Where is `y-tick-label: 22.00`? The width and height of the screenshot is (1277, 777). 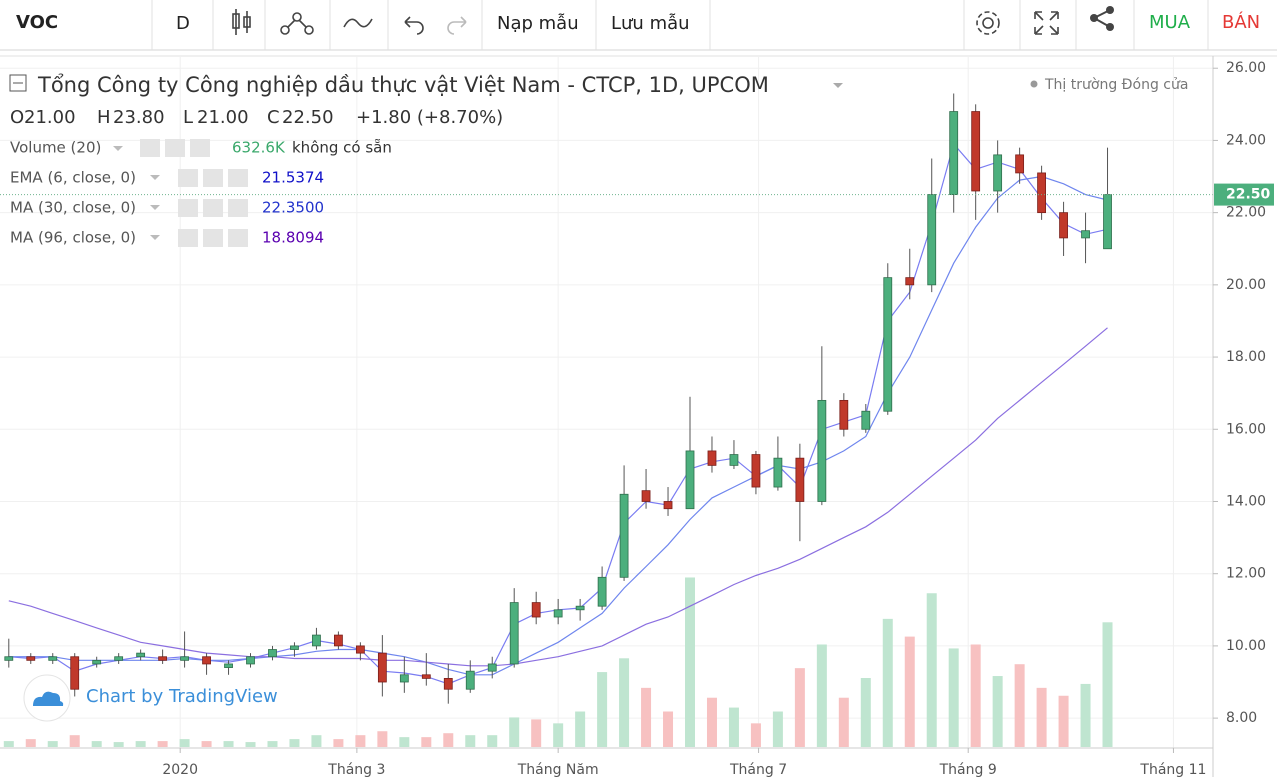 y-tick-label: 22.00 is located at coordinates (1246, 213).